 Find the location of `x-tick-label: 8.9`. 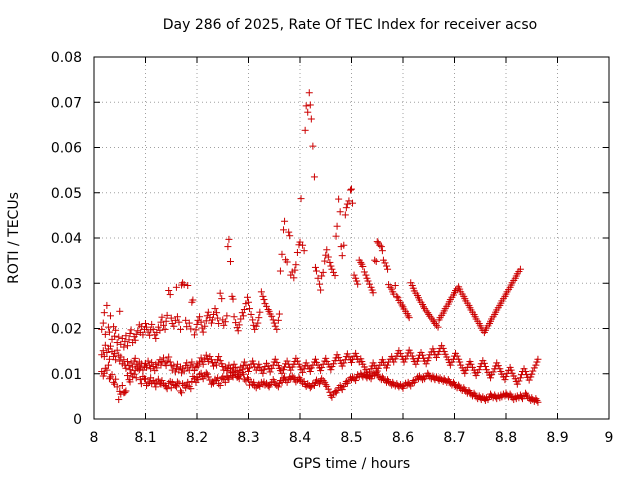

x-tick-label: 8.9 is located at coordinates (557, 438).